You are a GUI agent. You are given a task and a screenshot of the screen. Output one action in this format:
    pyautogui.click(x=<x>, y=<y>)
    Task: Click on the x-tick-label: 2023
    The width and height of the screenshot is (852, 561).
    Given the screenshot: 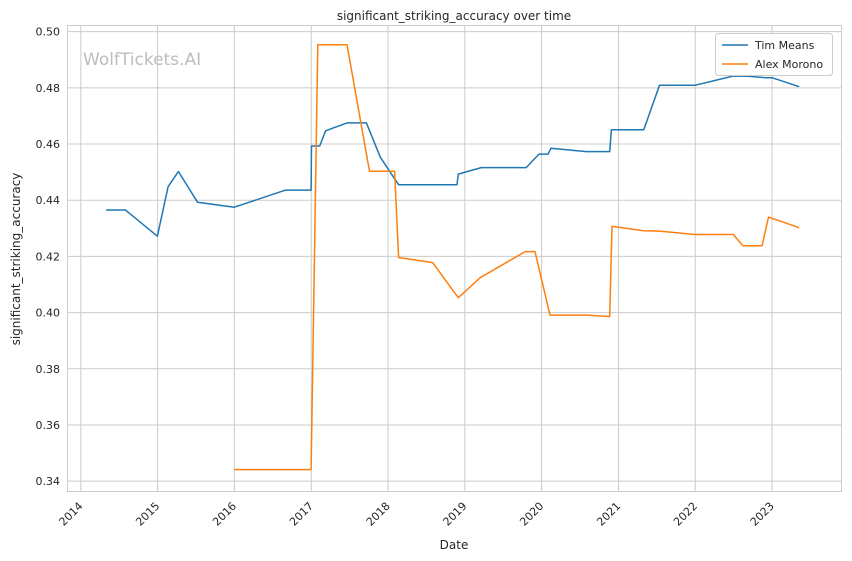 What is the action you would take?
    pyautogui.click(x=762, y=514)
    